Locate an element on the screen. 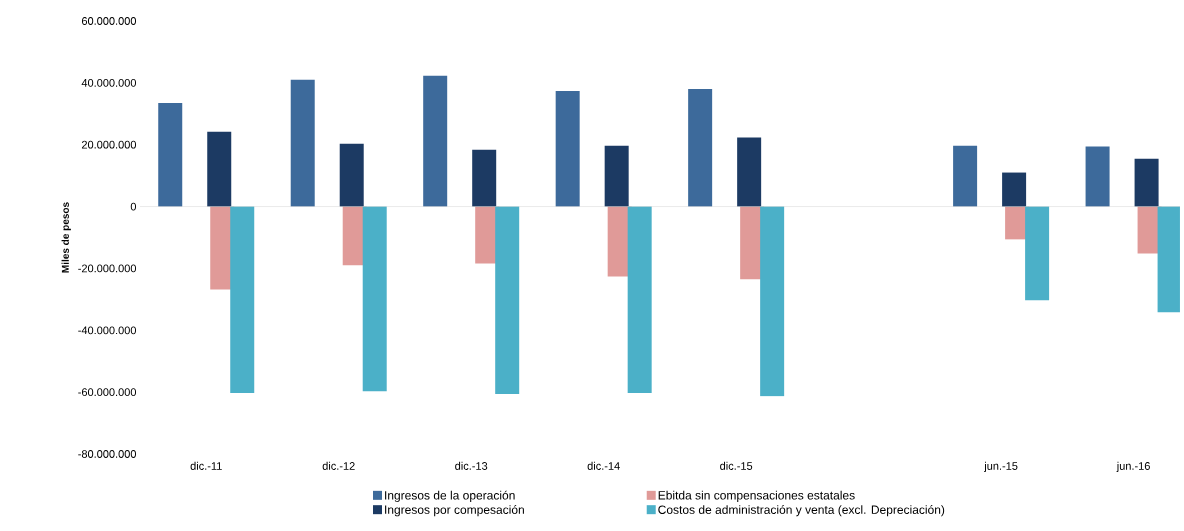 The width and height of the screenshot is (1184, 531). x-tick-label: dic.-15 is located at coordinates (736, 465).